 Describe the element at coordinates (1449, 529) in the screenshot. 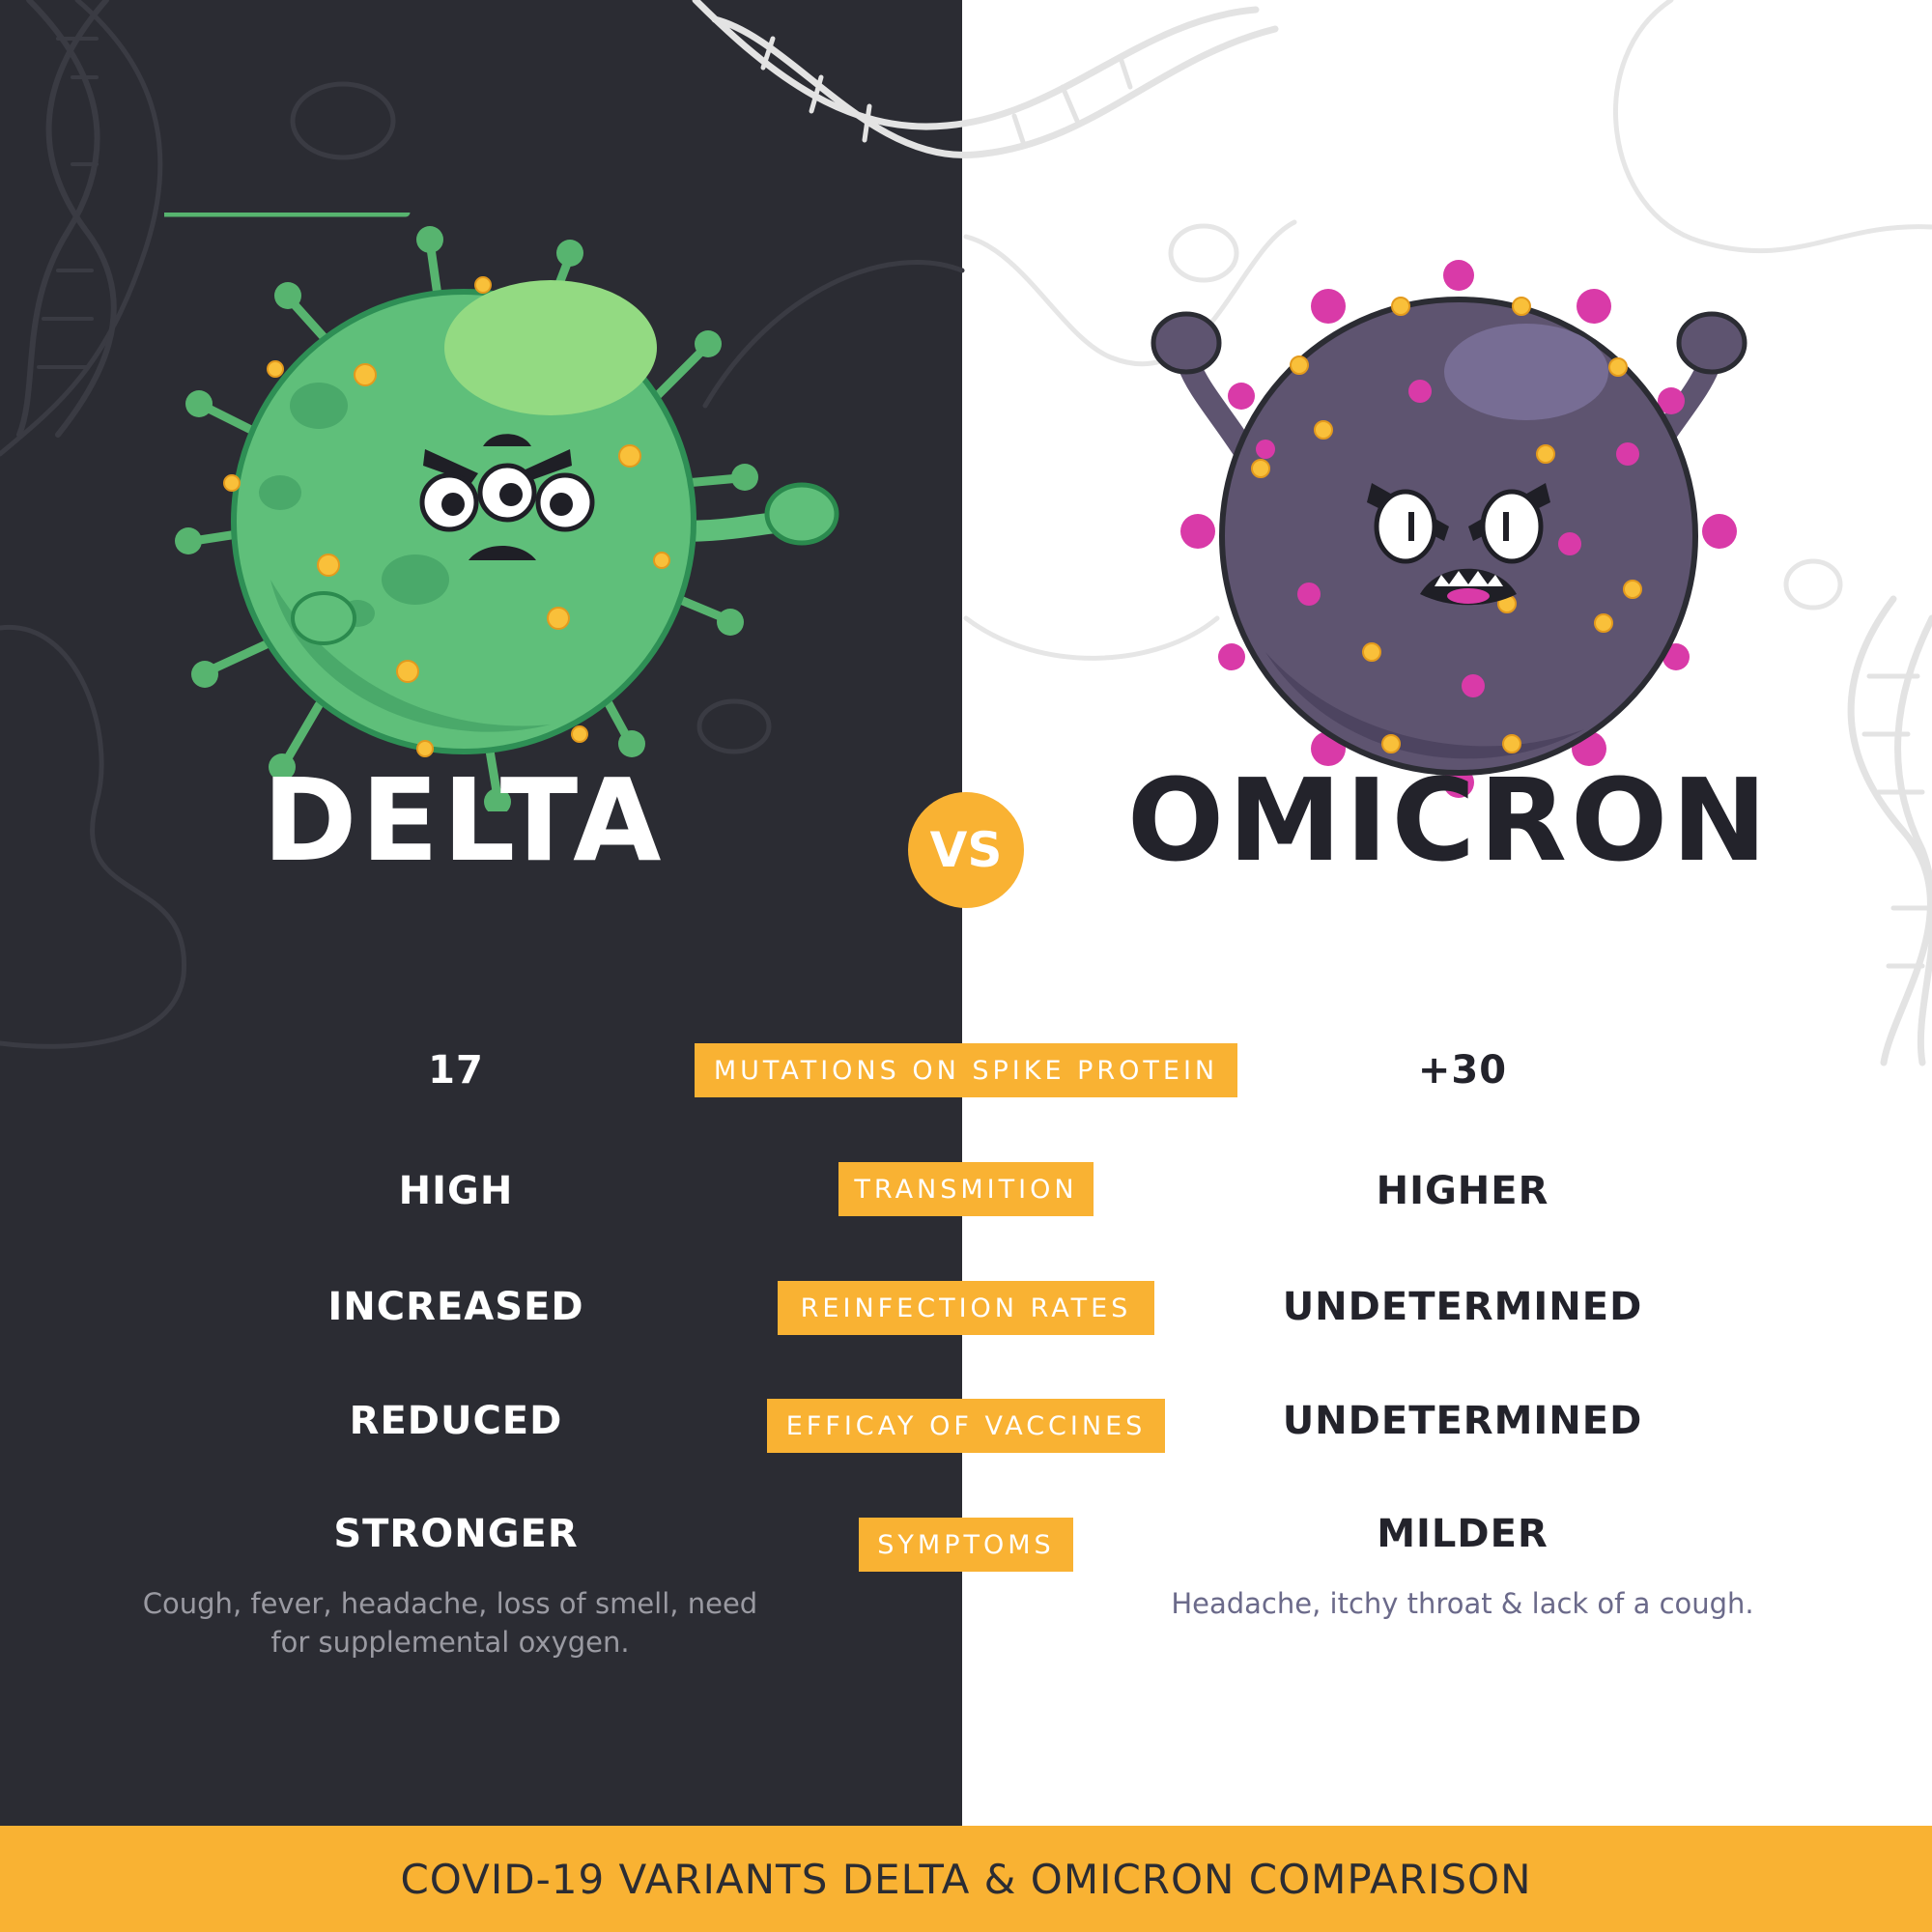

I see `omicron-virus-icon` at that location.